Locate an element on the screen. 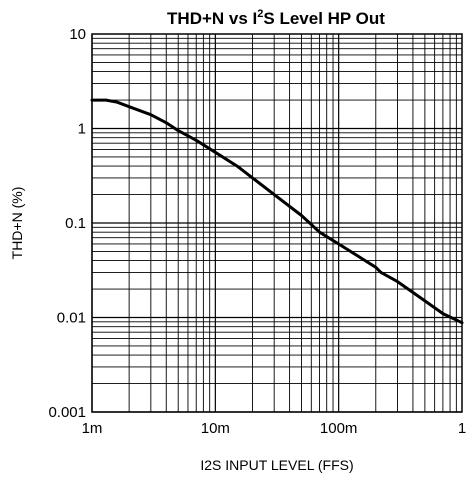 The width and height of the screenshot is (466, 483). chart-title-sup: 2 is located at coordinates (260, 14).